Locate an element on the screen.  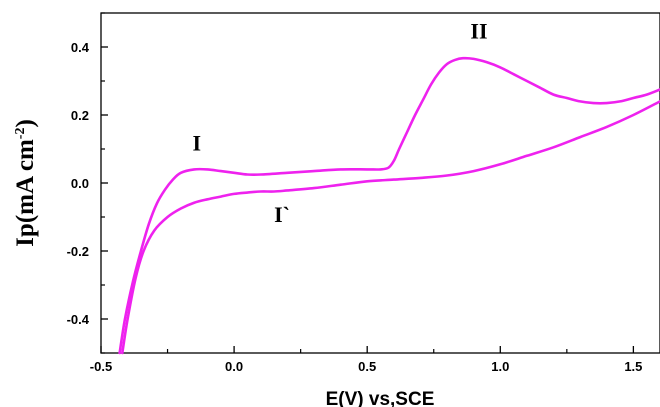
peak-label: I is located at coordinates (197, 143).